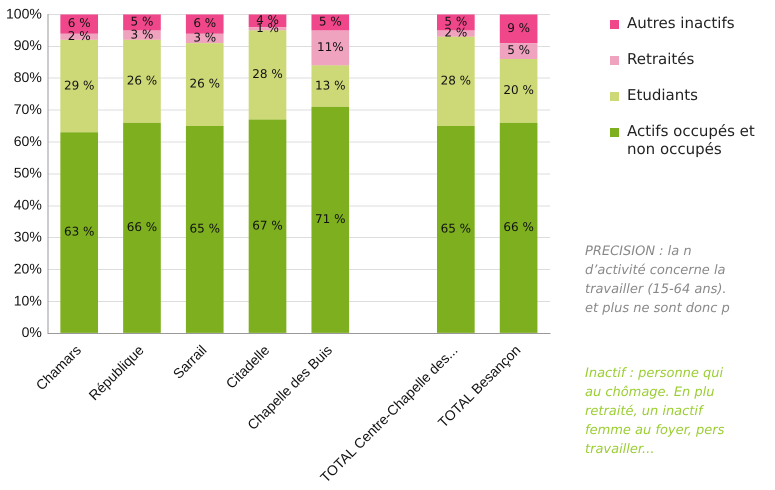 This screenshot has height=490, width=775. Describe the element at coordinates (660, 59) in the screenshot. I see `legend-label: Retraités` at that location.